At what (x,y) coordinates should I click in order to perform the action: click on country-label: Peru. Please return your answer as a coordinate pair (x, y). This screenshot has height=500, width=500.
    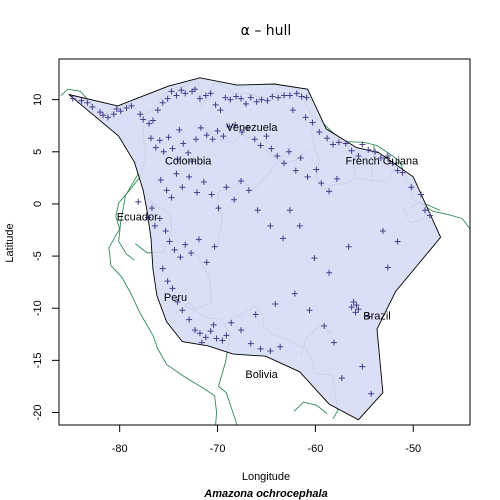
    Looking at the image, I should click on (175, 298).